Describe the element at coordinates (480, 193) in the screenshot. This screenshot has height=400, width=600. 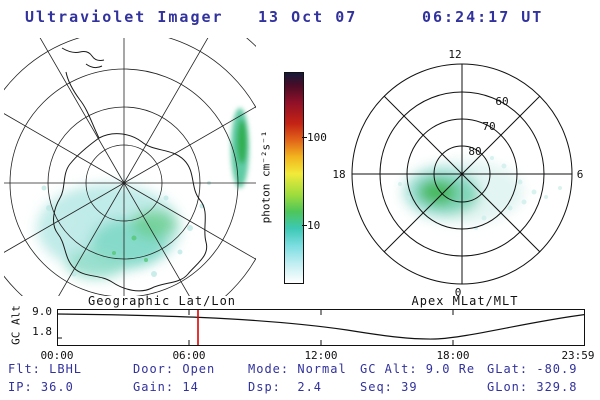
I see `emission-speckles-right` at that location.